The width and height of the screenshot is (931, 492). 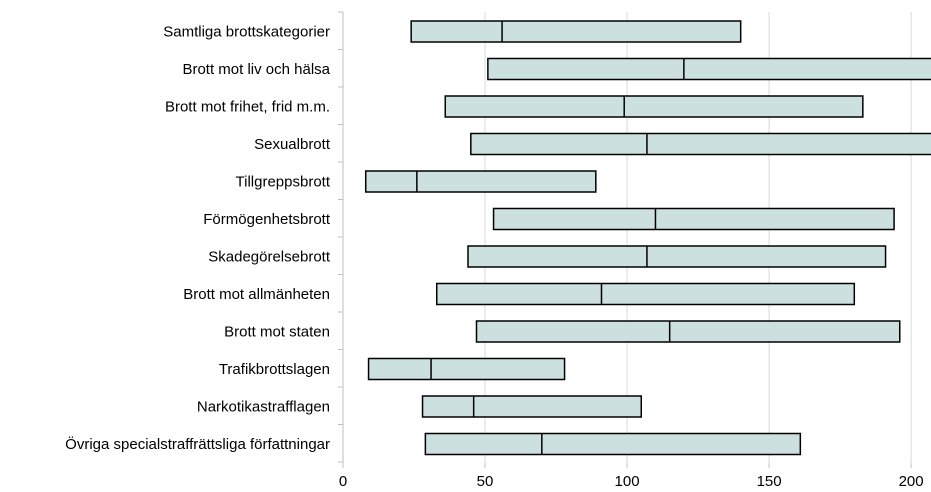 I want to click on category-label: Samtliga brottskategorier, so click(x=246, y=32).